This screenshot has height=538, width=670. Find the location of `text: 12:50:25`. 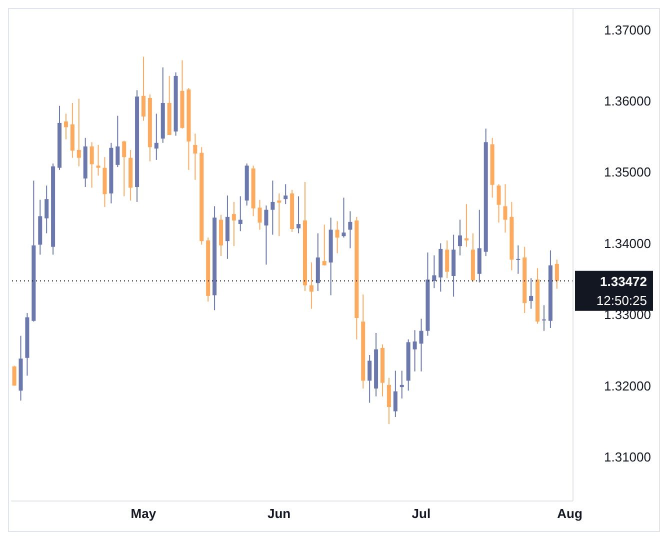

text: 12:50:25 is located at coordinates (621, 300).